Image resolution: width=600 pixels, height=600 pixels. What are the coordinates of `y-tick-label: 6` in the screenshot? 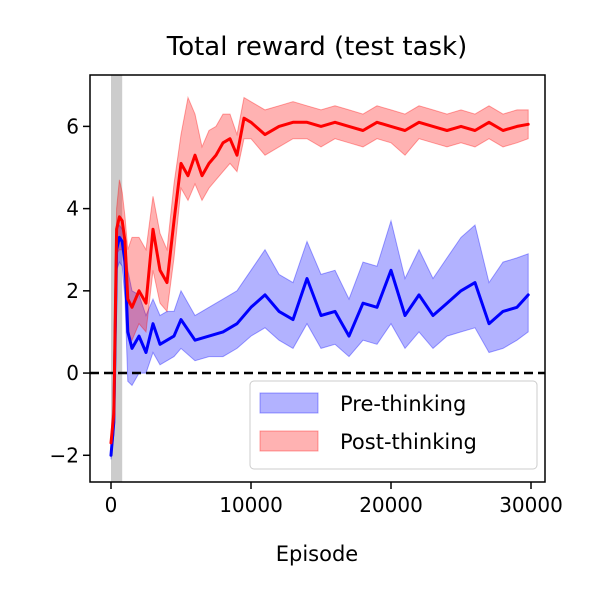 It's located at (72, 126).